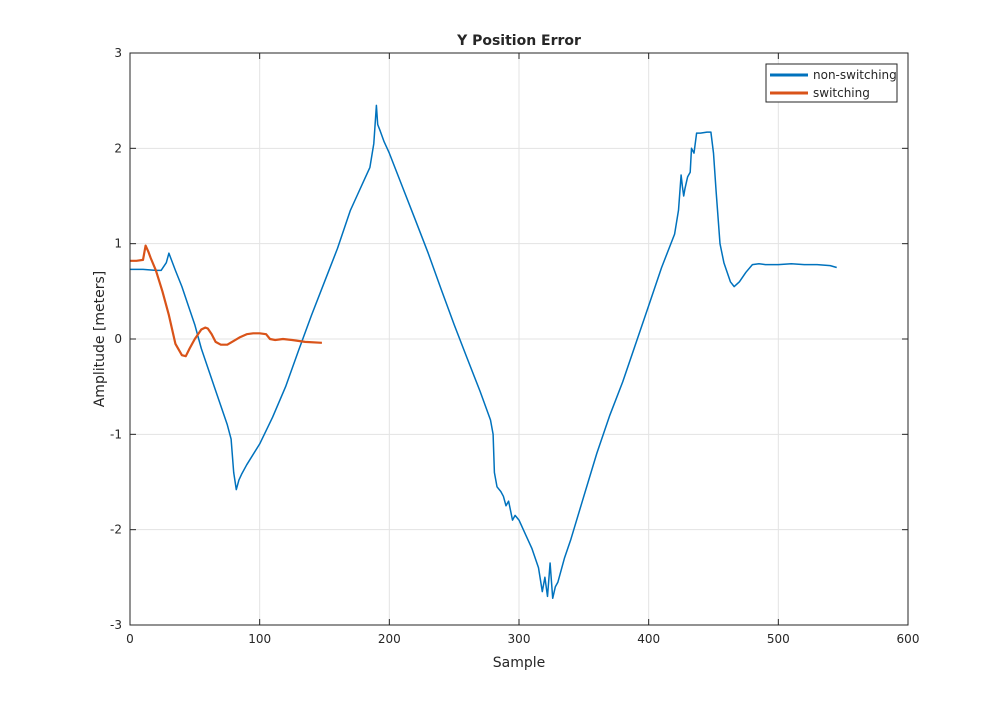 This screenshot has width=1003, height=702. Describe the element at coordinates (519, 663) in the screenshot. I see `x-axis-label: Sample` at that location.